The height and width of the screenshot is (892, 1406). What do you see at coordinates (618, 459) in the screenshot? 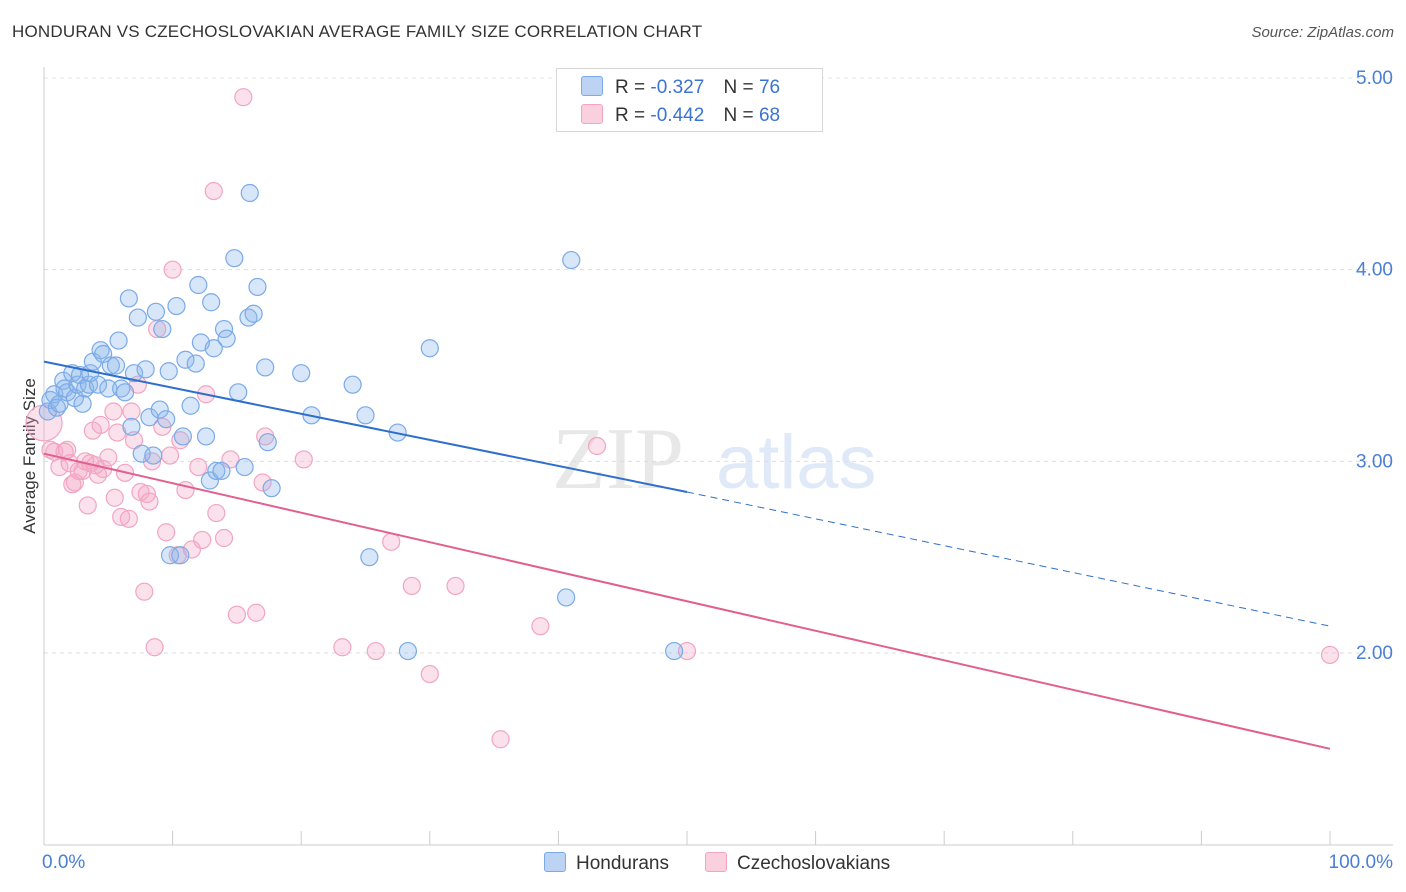
I see `watermark-zip: ZIP` at bounding box center [618, 459].